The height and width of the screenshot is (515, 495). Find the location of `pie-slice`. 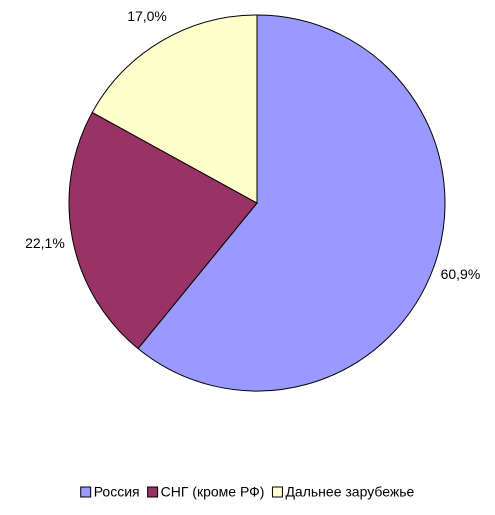

pie-slice is located at coordinates (174, 109).